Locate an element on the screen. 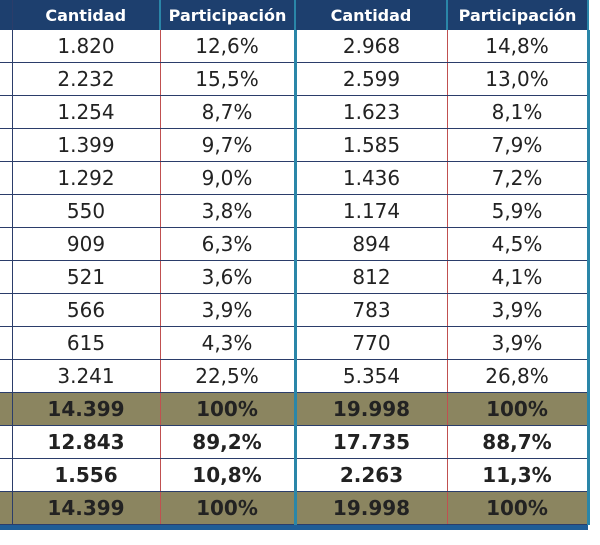 Image resolution: width=600 pixels, height=545 pixels. cell-cantidad-1: 3.241 is located at coordinates (86, 376).